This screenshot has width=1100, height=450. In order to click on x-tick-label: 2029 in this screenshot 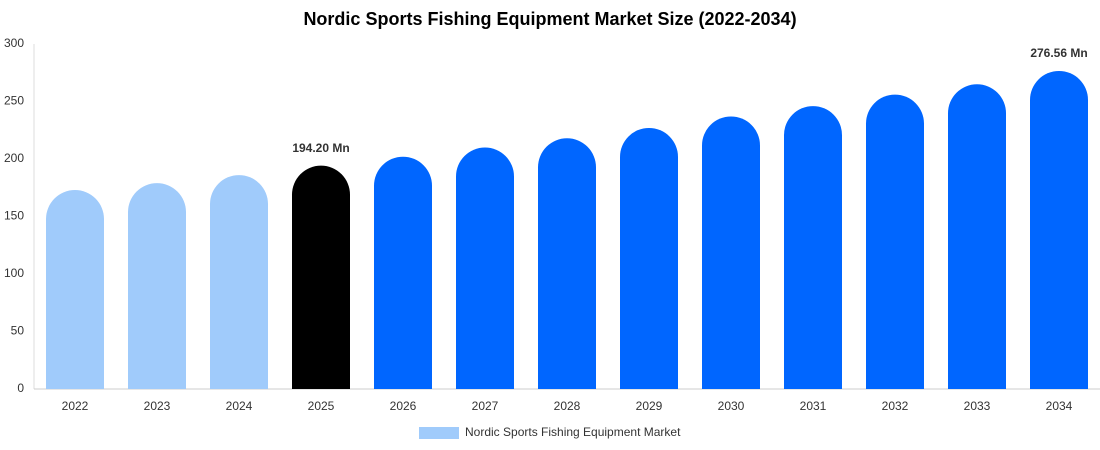, I will do `click(649, 406)`.